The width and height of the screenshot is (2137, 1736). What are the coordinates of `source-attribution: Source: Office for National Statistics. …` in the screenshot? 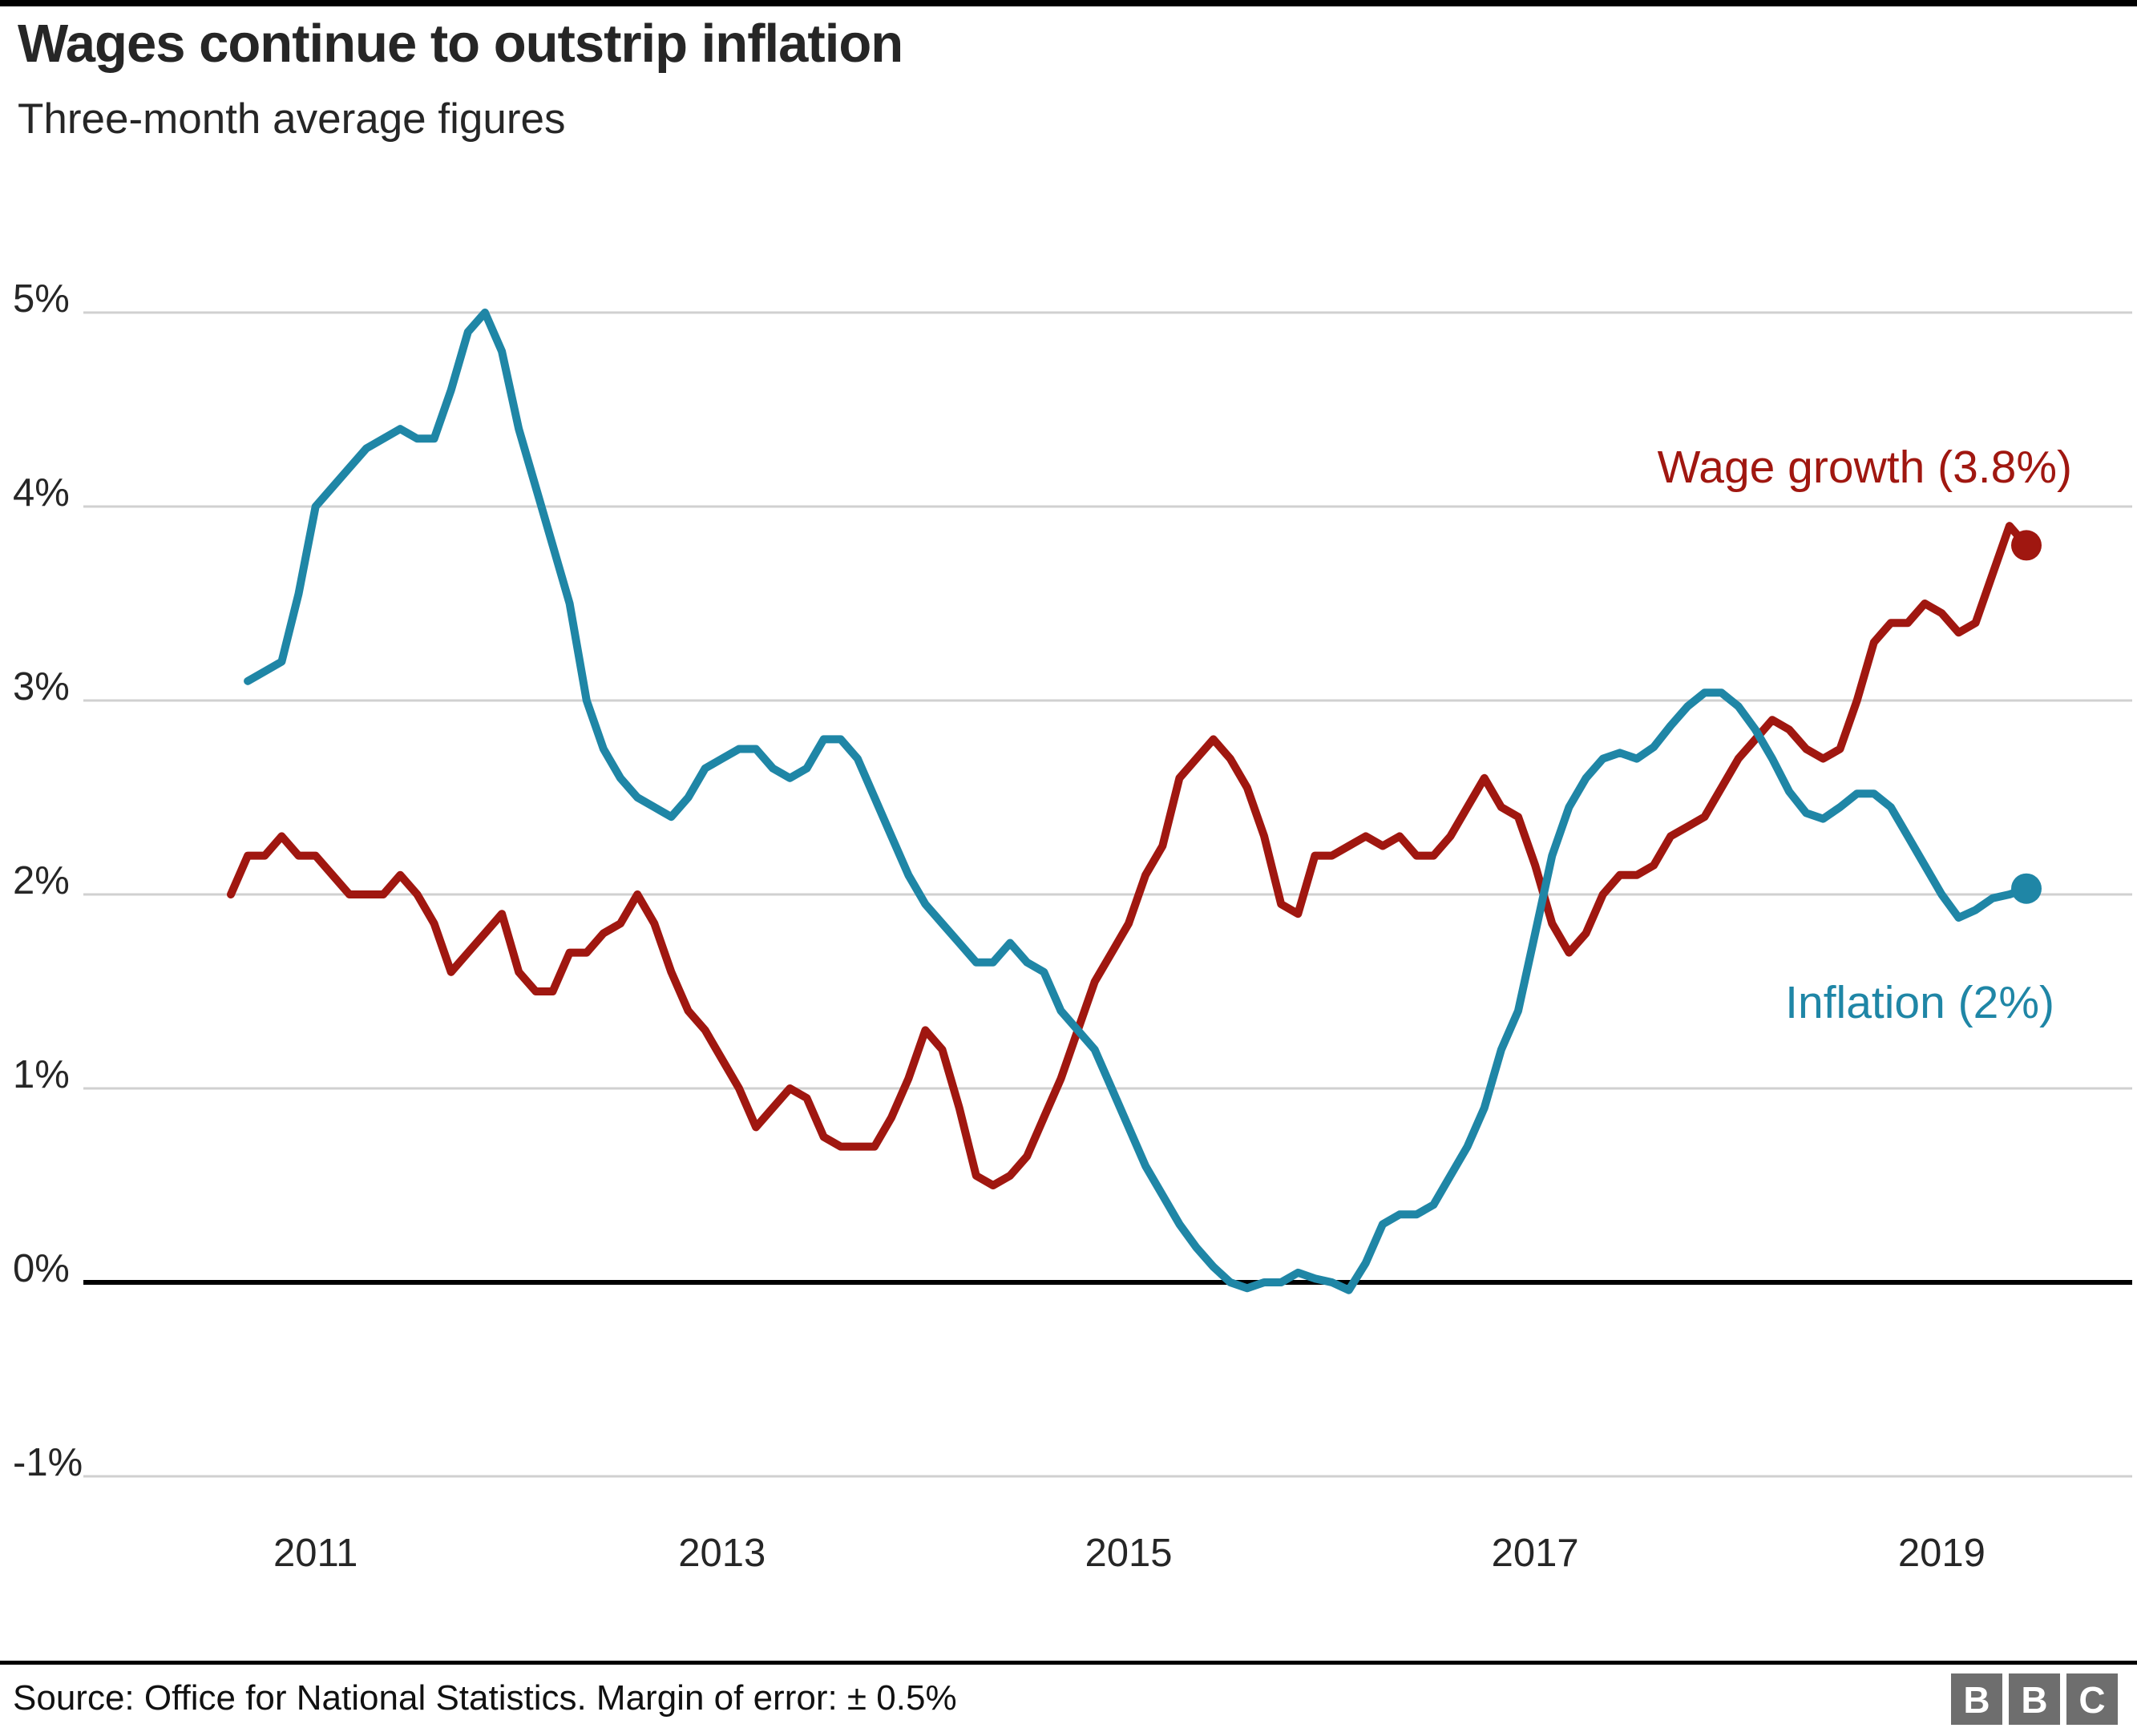 It's located at (485, 1698).